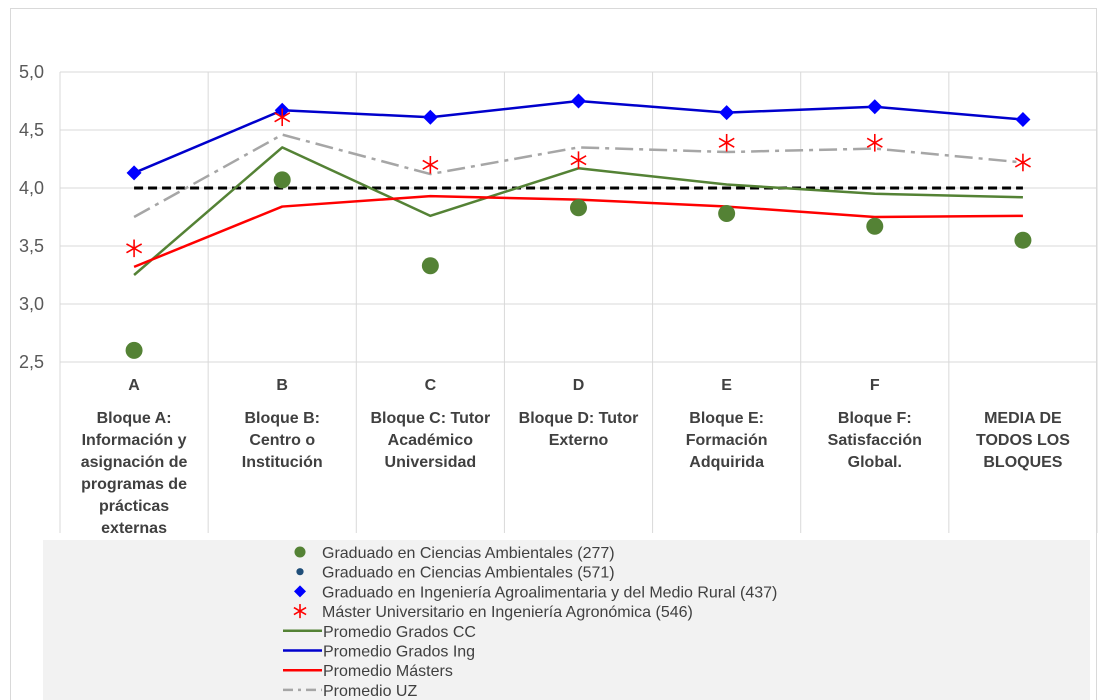 The height and width of the screenshot is (700, 1099). What do you see at coordinates (134, 484) in the screenshot?
I see `x-category-label: programas de` at bounding box center [134, 484].